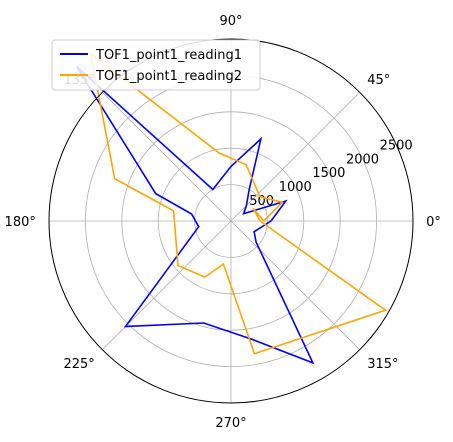  Describe the element at coordinates (396, 145) in the screenshot. I see `r-tick-label-2500: 2500` at that location.